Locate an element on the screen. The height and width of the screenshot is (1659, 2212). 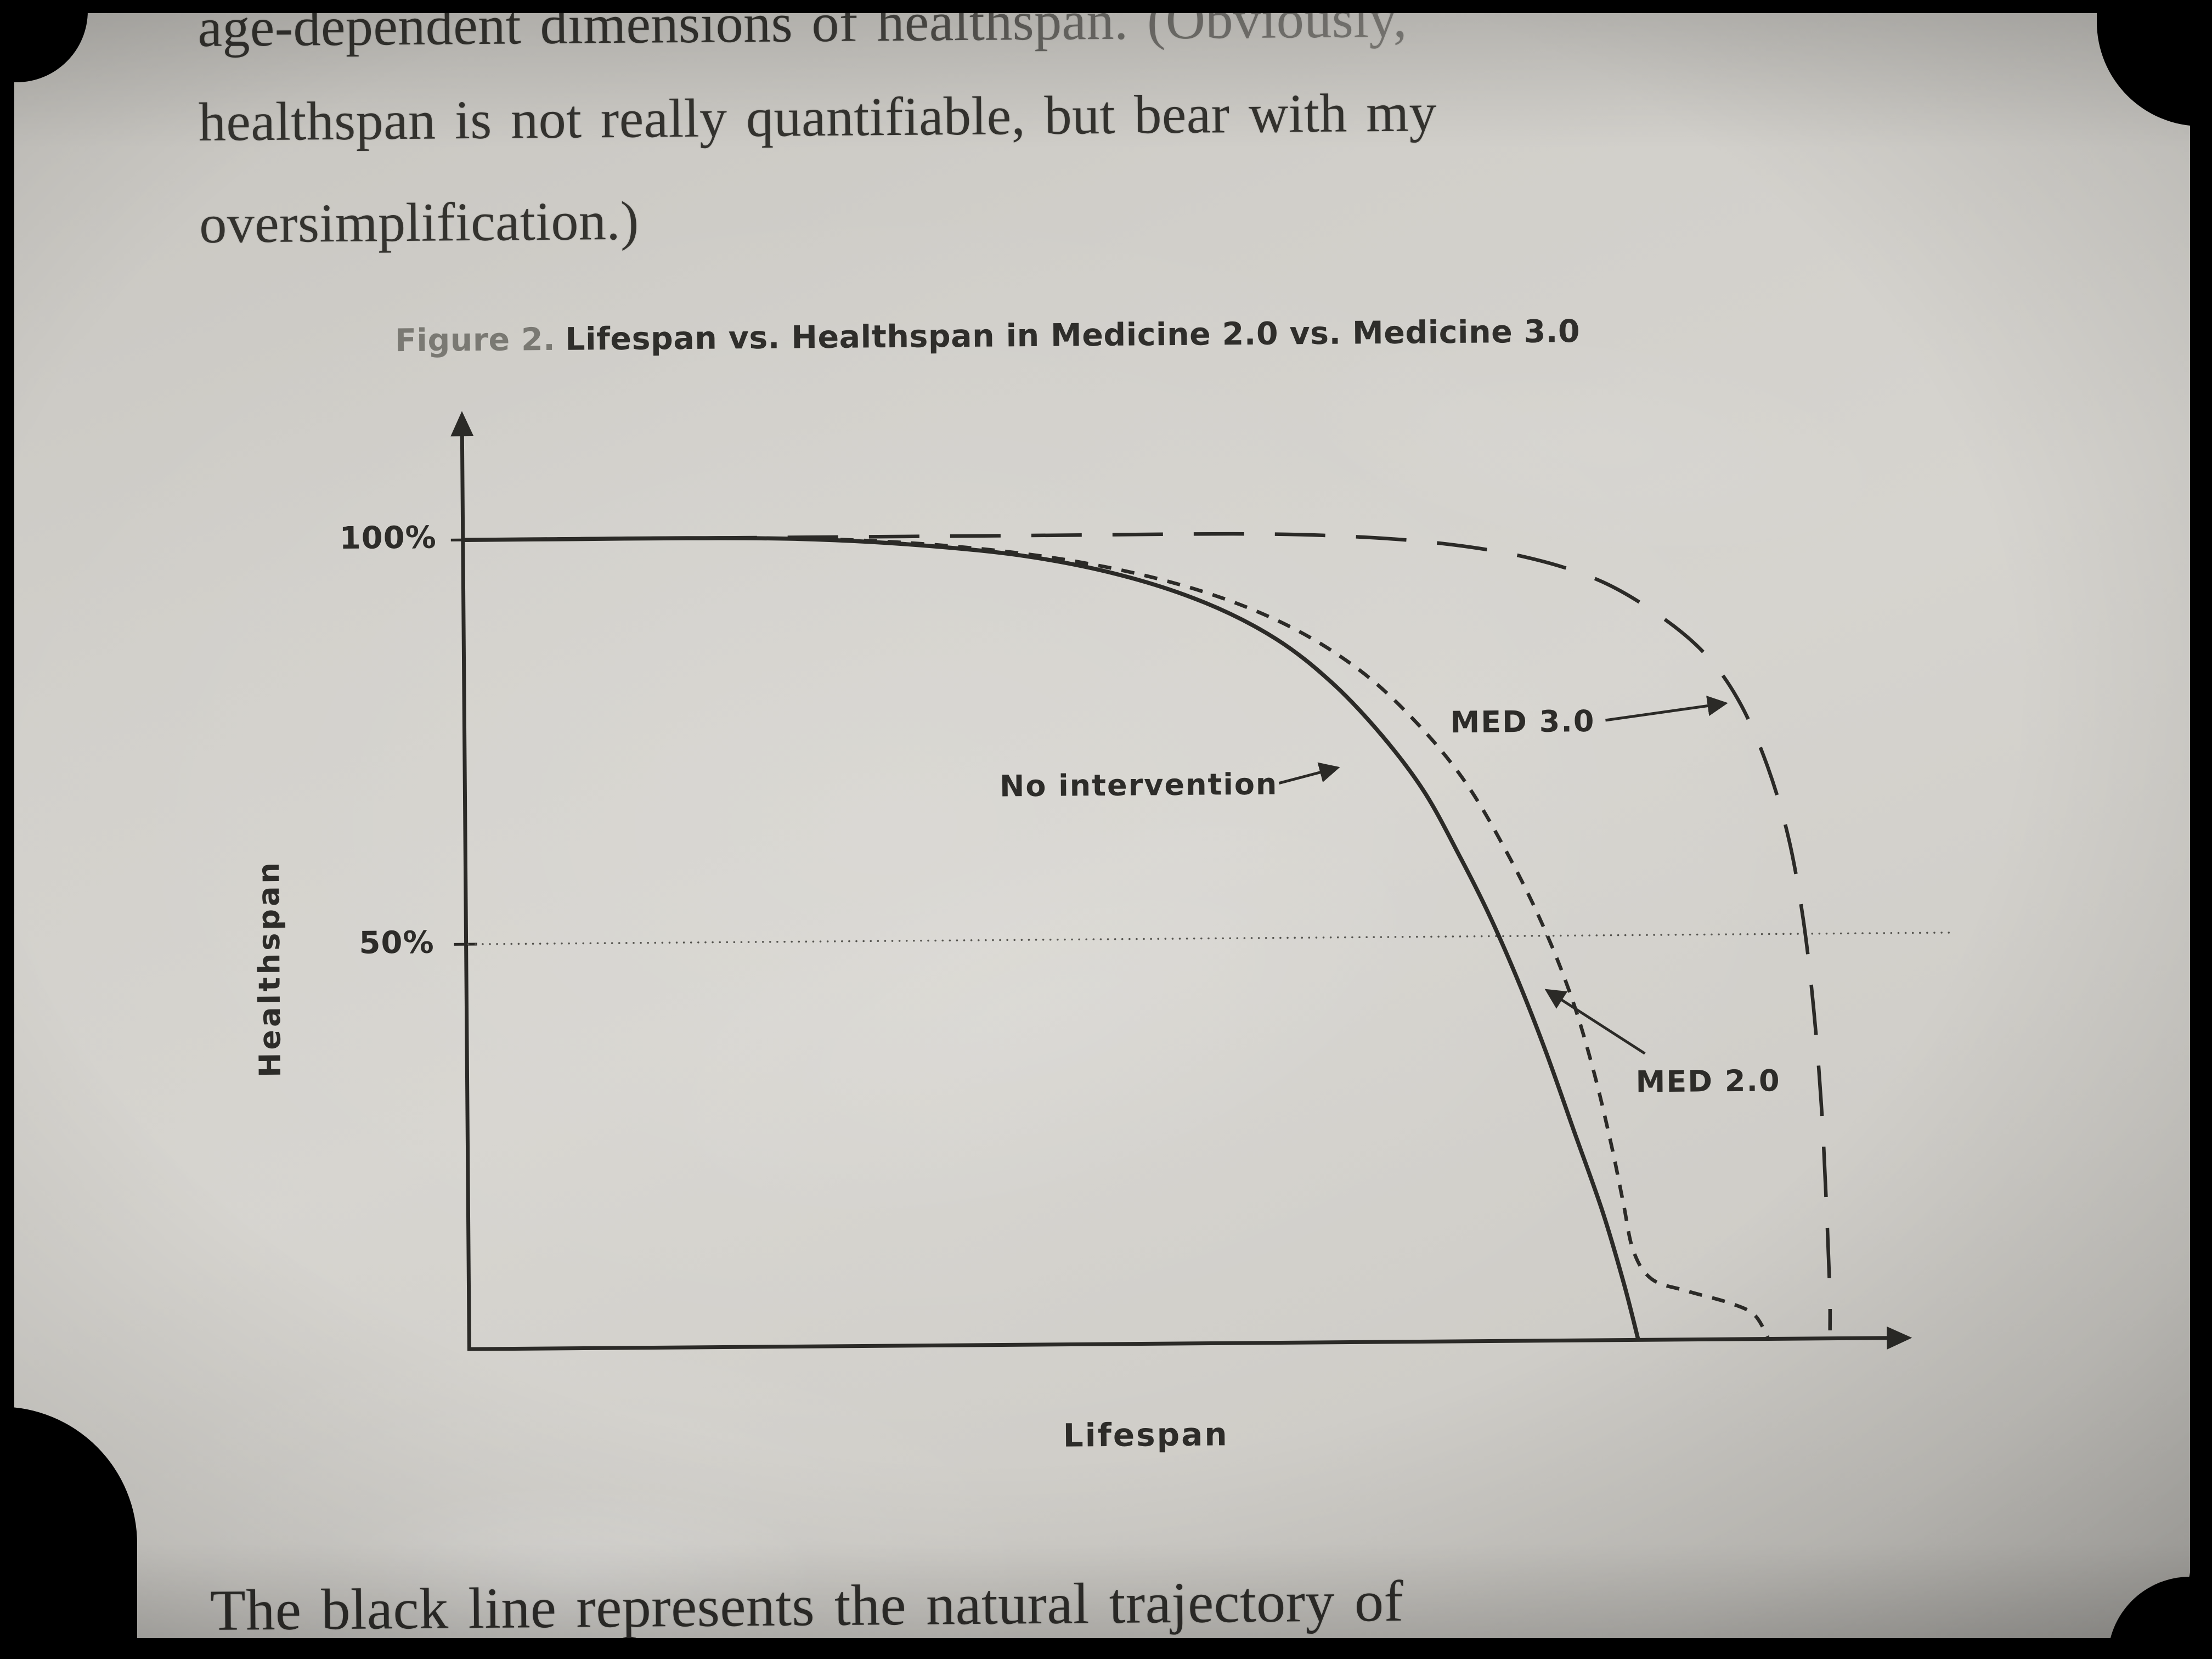
bezel-right-edge is located at coordinates (2201, 830).